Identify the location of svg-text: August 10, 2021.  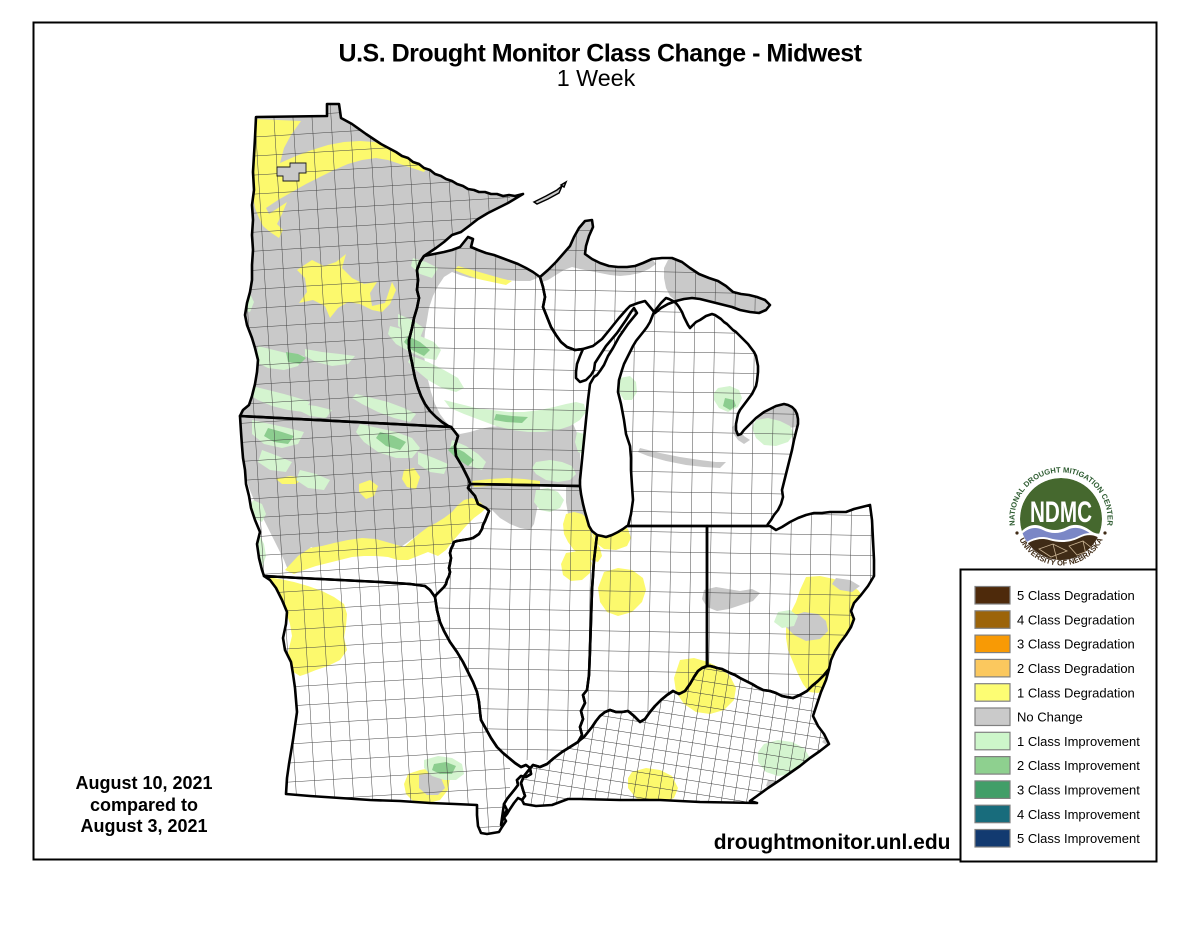
(143, 783).